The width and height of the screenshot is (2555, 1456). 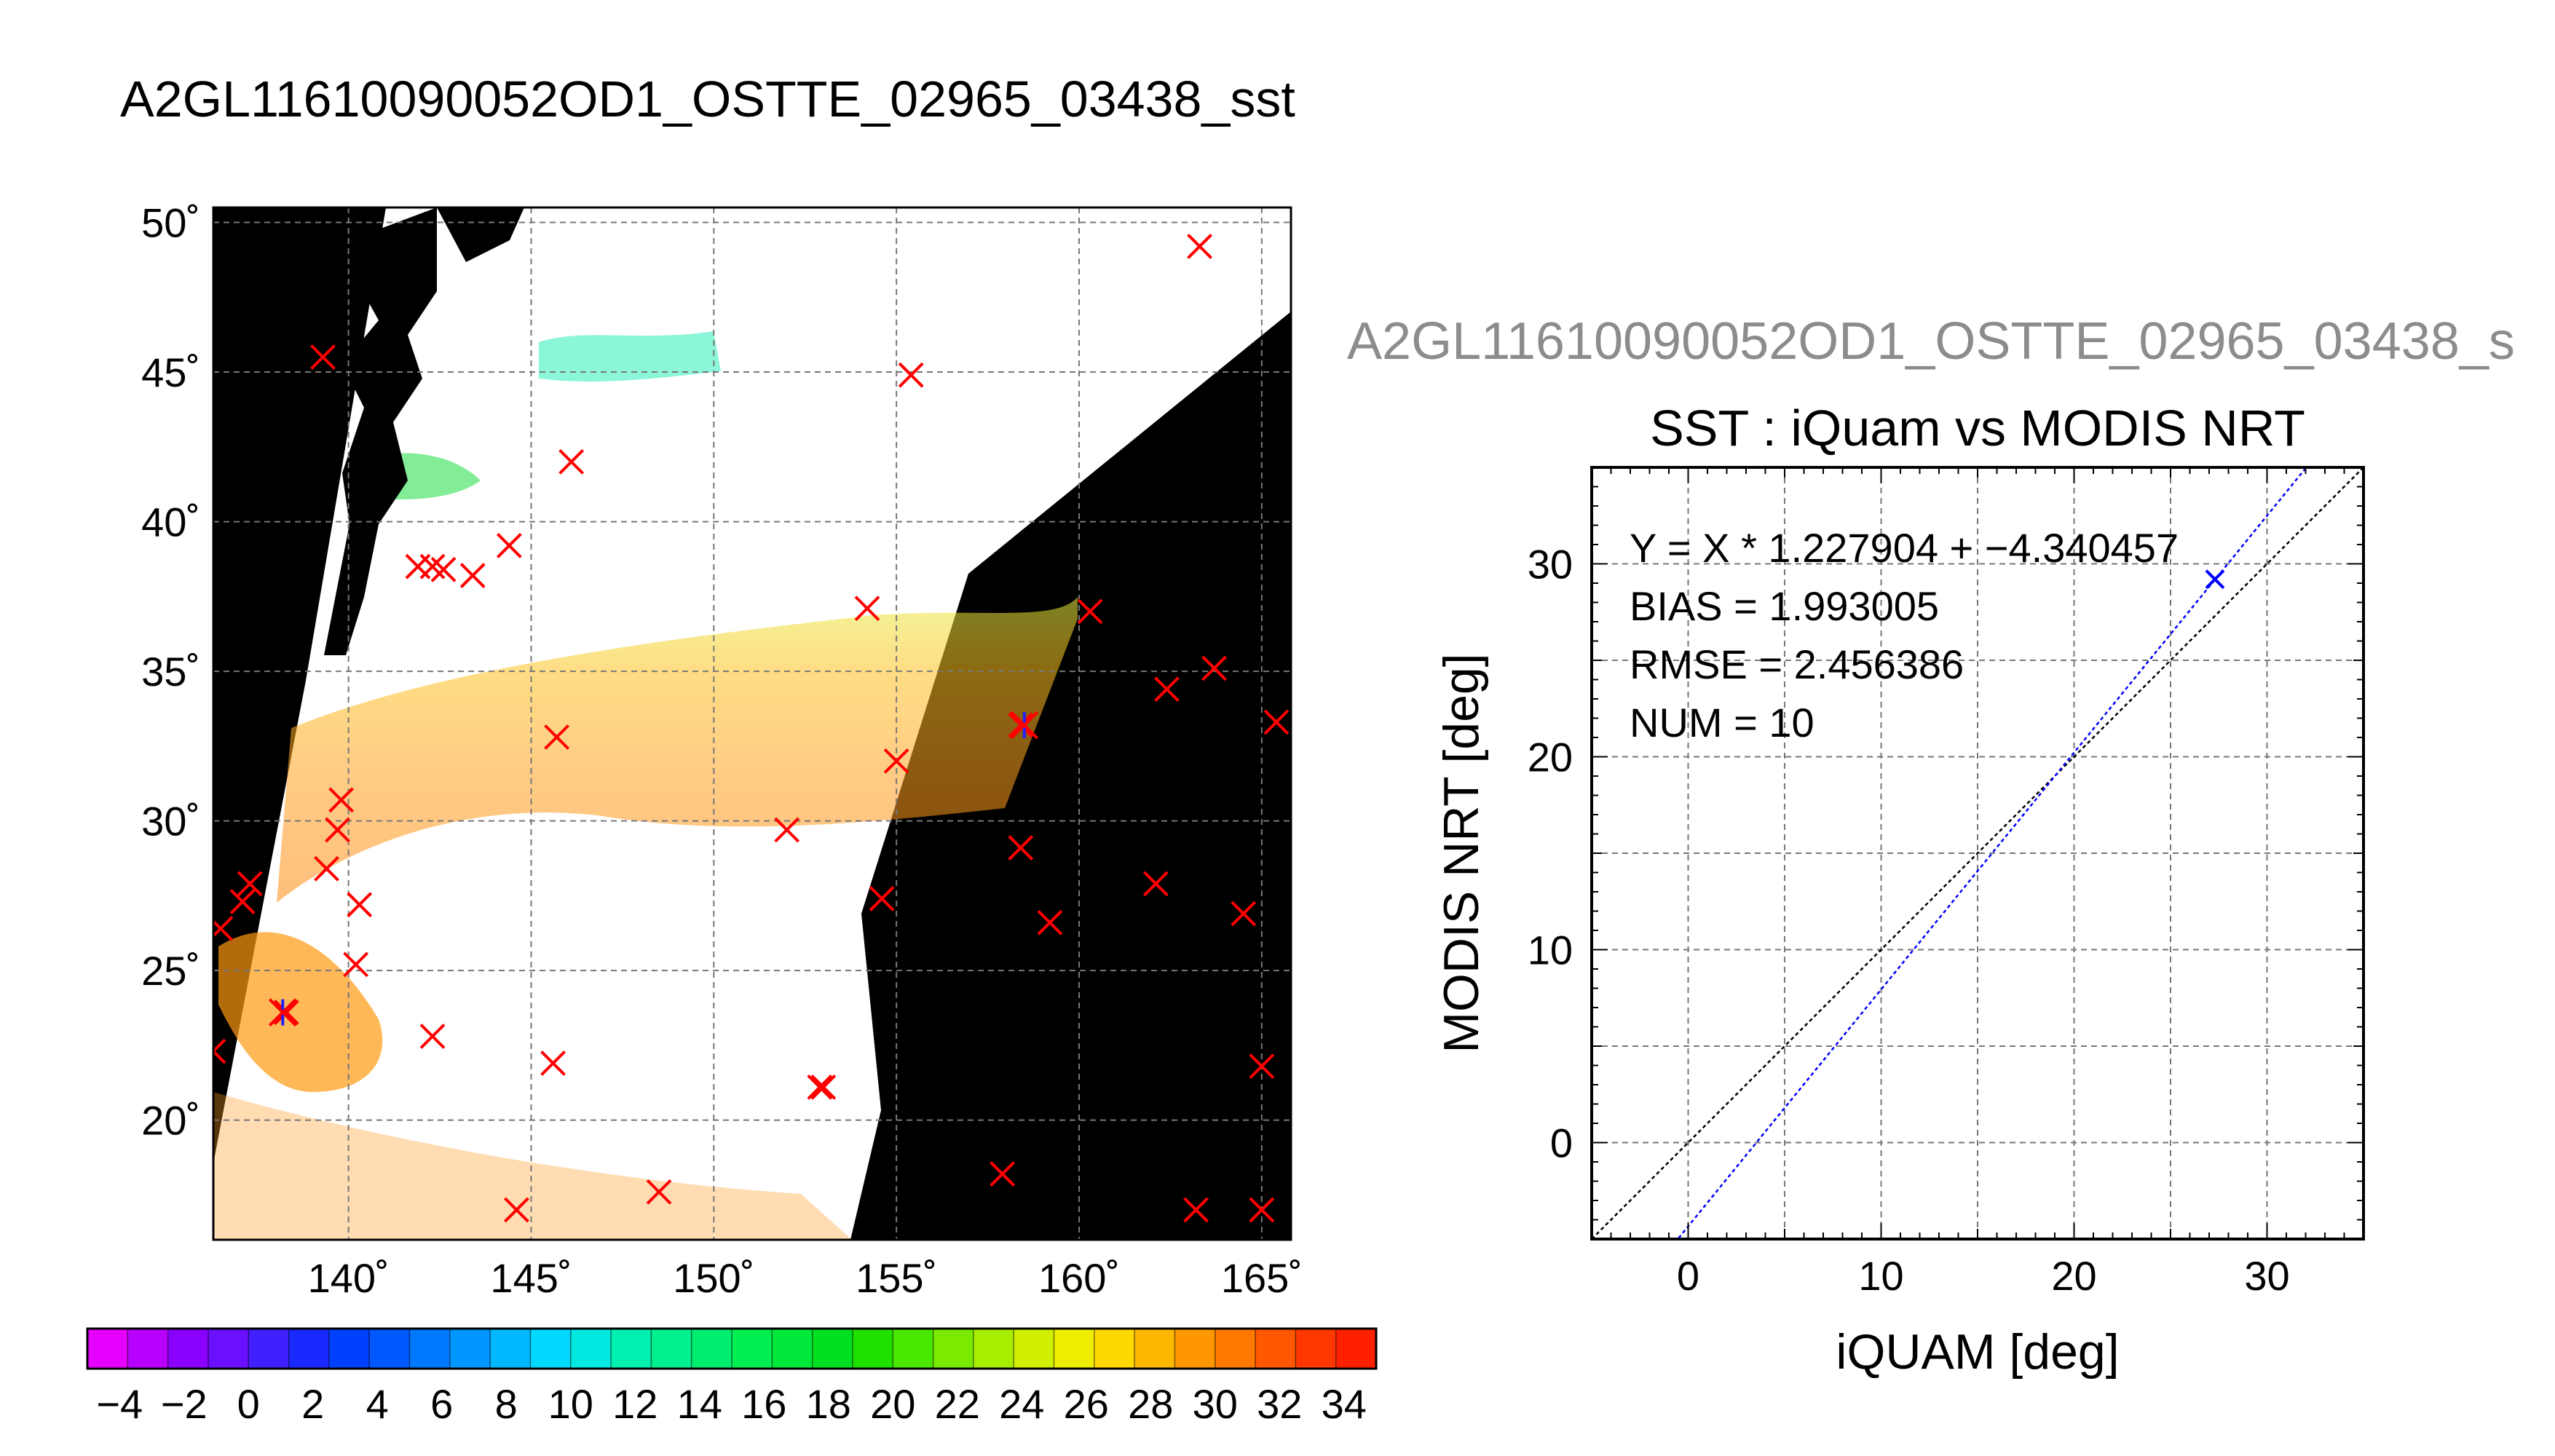 I want to click on scatter-annotation: BIAS = 1.993005, so click(x=1784, y=606).